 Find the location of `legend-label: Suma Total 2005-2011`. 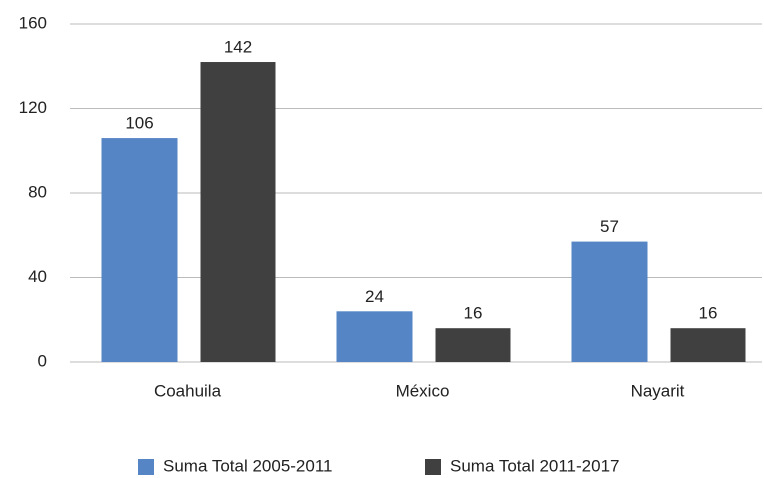

legend-label: Suma Total 2005-2011 is located at coordinates (248, 465).